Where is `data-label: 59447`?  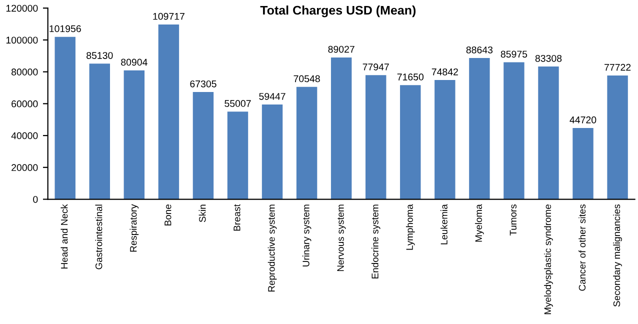 data-label: 59447 is located at coordinates (272, 96).